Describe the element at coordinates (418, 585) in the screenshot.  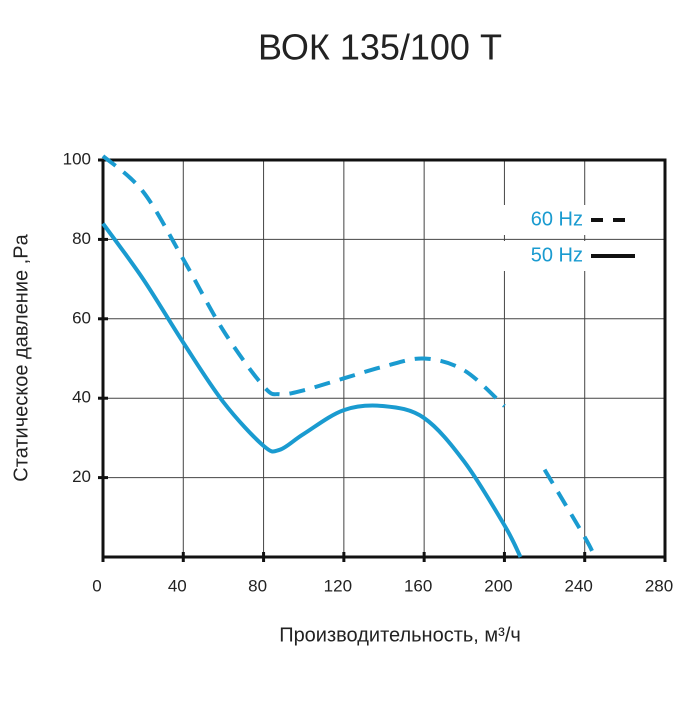
I see `x-tick-label: 160` at that location.